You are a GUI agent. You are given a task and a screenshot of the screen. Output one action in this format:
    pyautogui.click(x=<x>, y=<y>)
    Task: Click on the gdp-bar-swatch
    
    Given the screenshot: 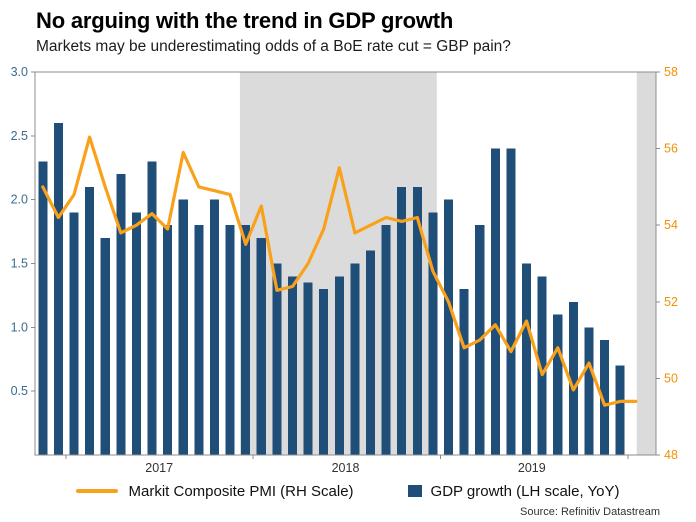 What is the action you would take?
    pyautogui.click(x=414, y=491)
    